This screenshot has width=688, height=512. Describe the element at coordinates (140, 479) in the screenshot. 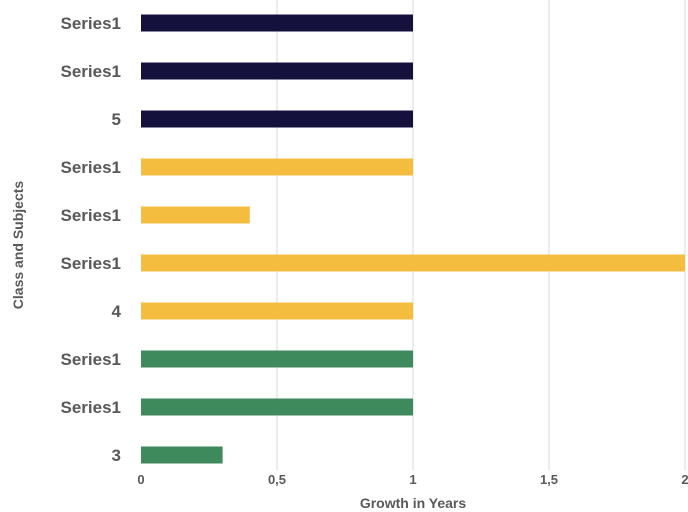

I see `x-tick-label: 0` at that location.